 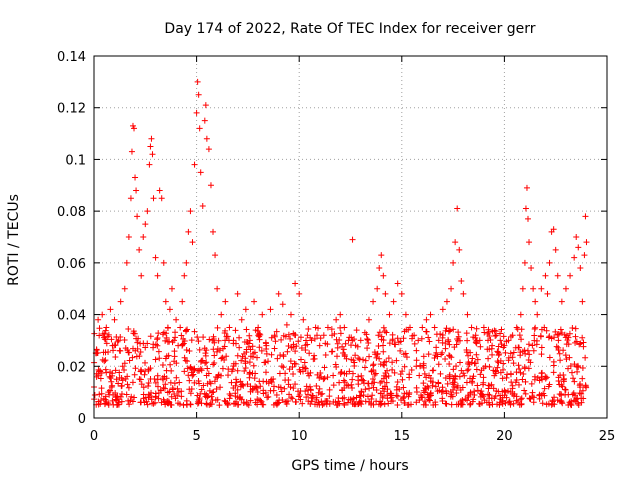 What do you see at coordinates (71, 109) in the screenshot?
I see `y-tick-label: 0.12` at bounding box center [71, 109].